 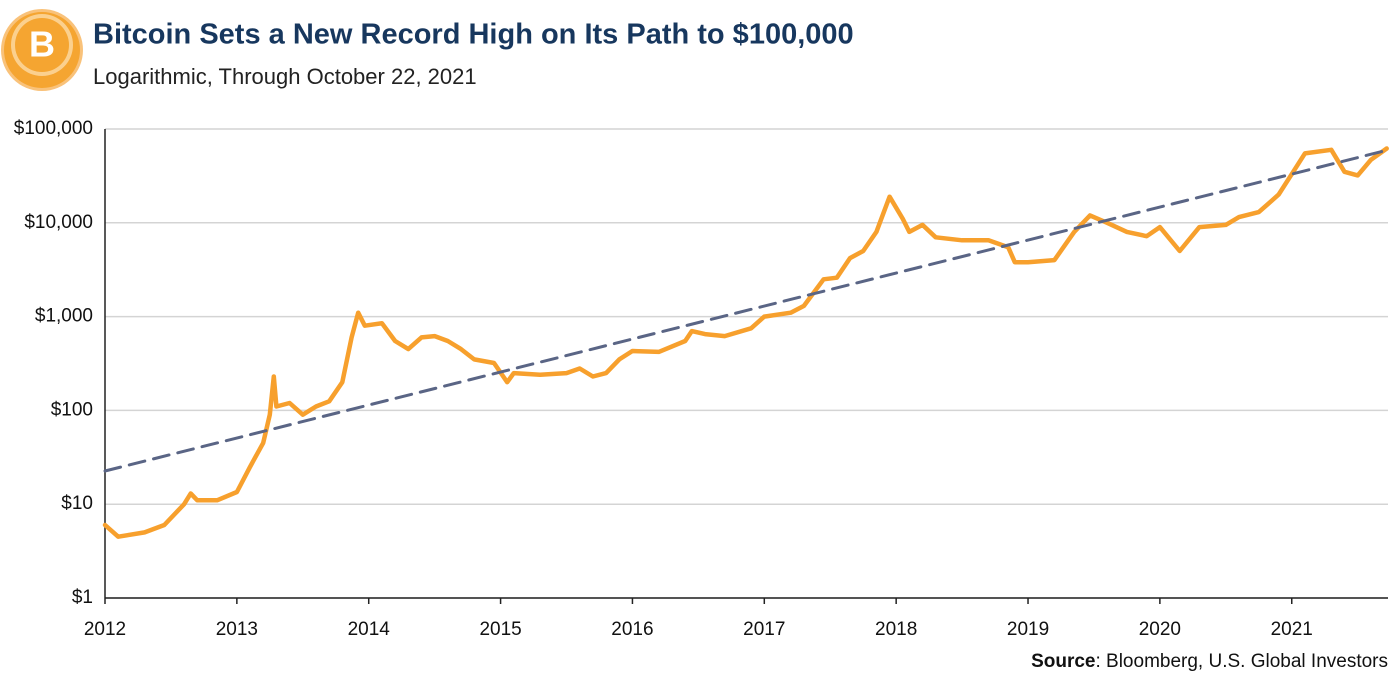 What do you see at coordinates (285, 76) in the screenshot?
I see `chart-subtitle: Logarithmic, Through October 22, 2021` at bounding box center [285, 76].